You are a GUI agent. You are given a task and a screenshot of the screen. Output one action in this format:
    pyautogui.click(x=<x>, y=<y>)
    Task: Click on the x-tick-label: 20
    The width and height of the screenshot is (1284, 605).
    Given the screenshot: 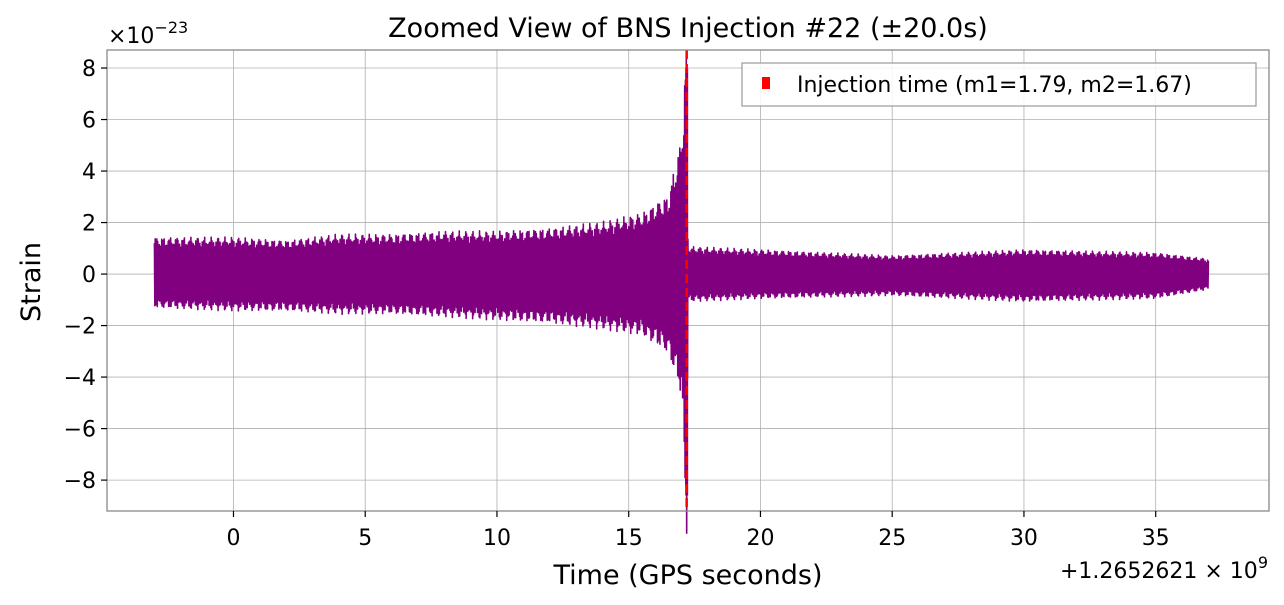 What is the action you would take?
    pyautogui.click(x=760, y=538)
    